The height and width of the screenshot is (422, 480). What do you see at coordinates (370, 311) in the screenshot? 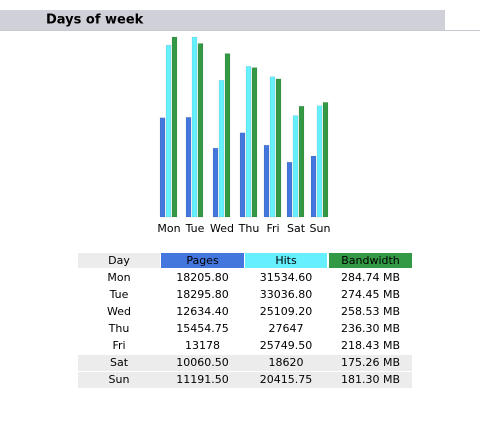
I see `value-cell: 258.53 MB` at bounding box center [370, 311].